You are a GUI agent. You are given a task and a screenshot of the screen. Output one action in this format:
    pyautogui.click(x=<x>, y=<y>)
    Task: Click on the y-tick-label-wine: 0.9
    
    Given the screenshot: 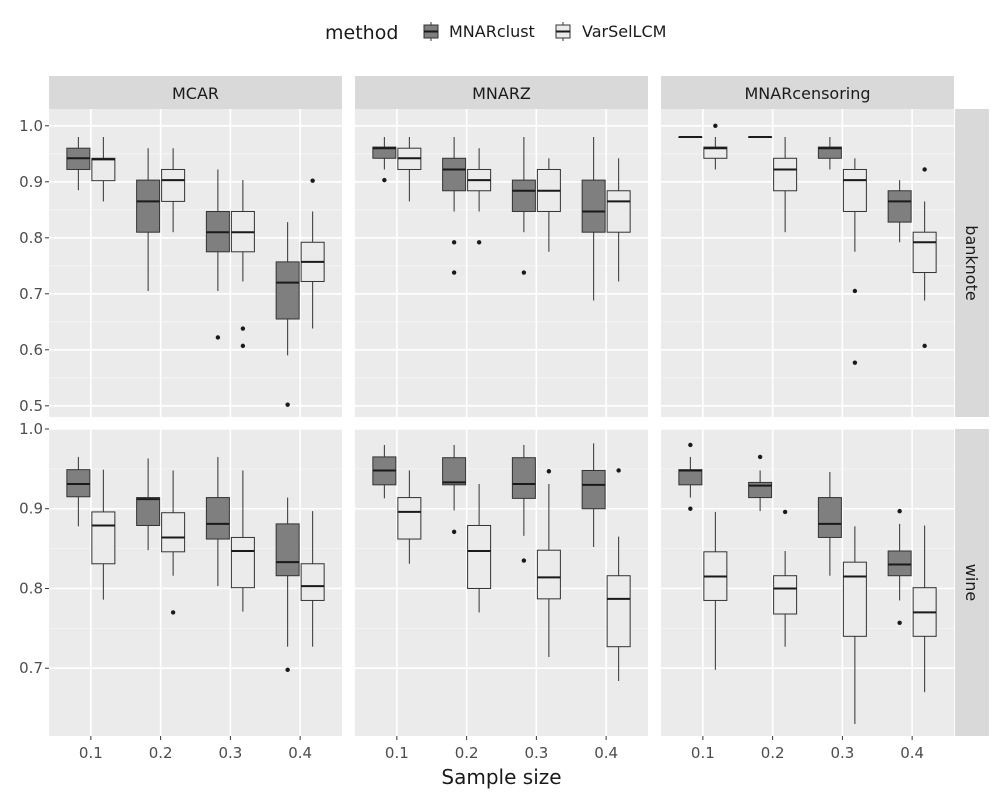 What is the action you would take?
    pyautogui.click(x=31, y=509)
    